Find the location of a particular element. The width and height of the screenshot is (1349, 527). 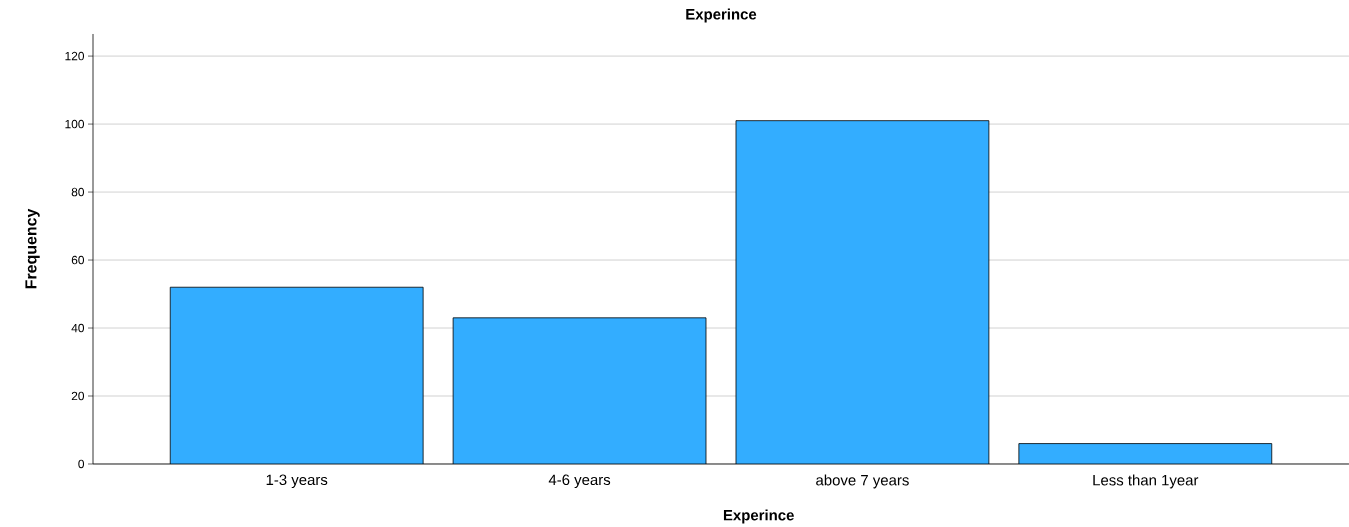

x-tick-label: above 7 years is located at coordinates (862, 481).